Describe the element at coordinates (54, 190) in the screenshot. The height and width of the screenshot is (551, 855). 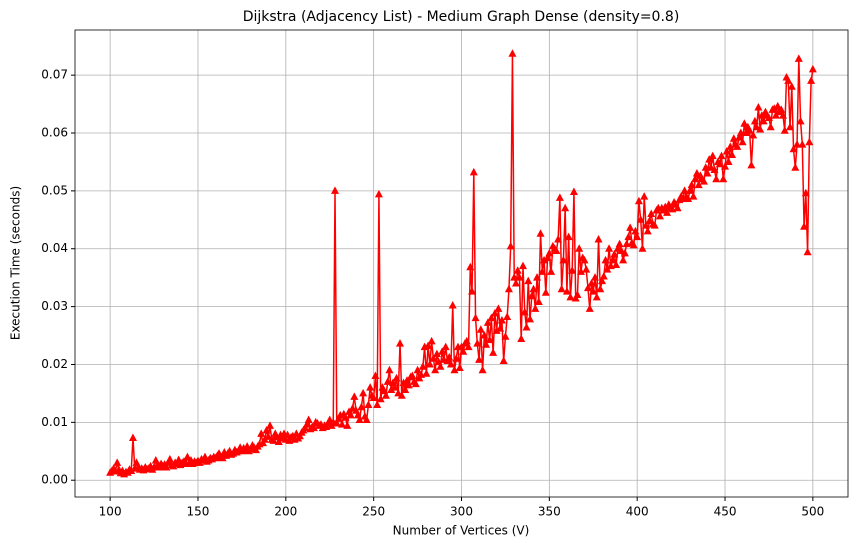
I see `y-tick-label: 0.05` at that location.